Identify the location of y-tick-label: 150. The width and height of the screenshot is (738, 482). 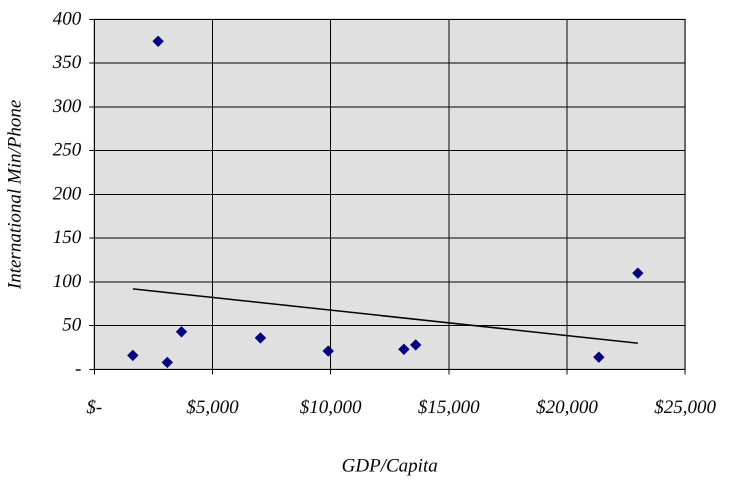
(67, 237).